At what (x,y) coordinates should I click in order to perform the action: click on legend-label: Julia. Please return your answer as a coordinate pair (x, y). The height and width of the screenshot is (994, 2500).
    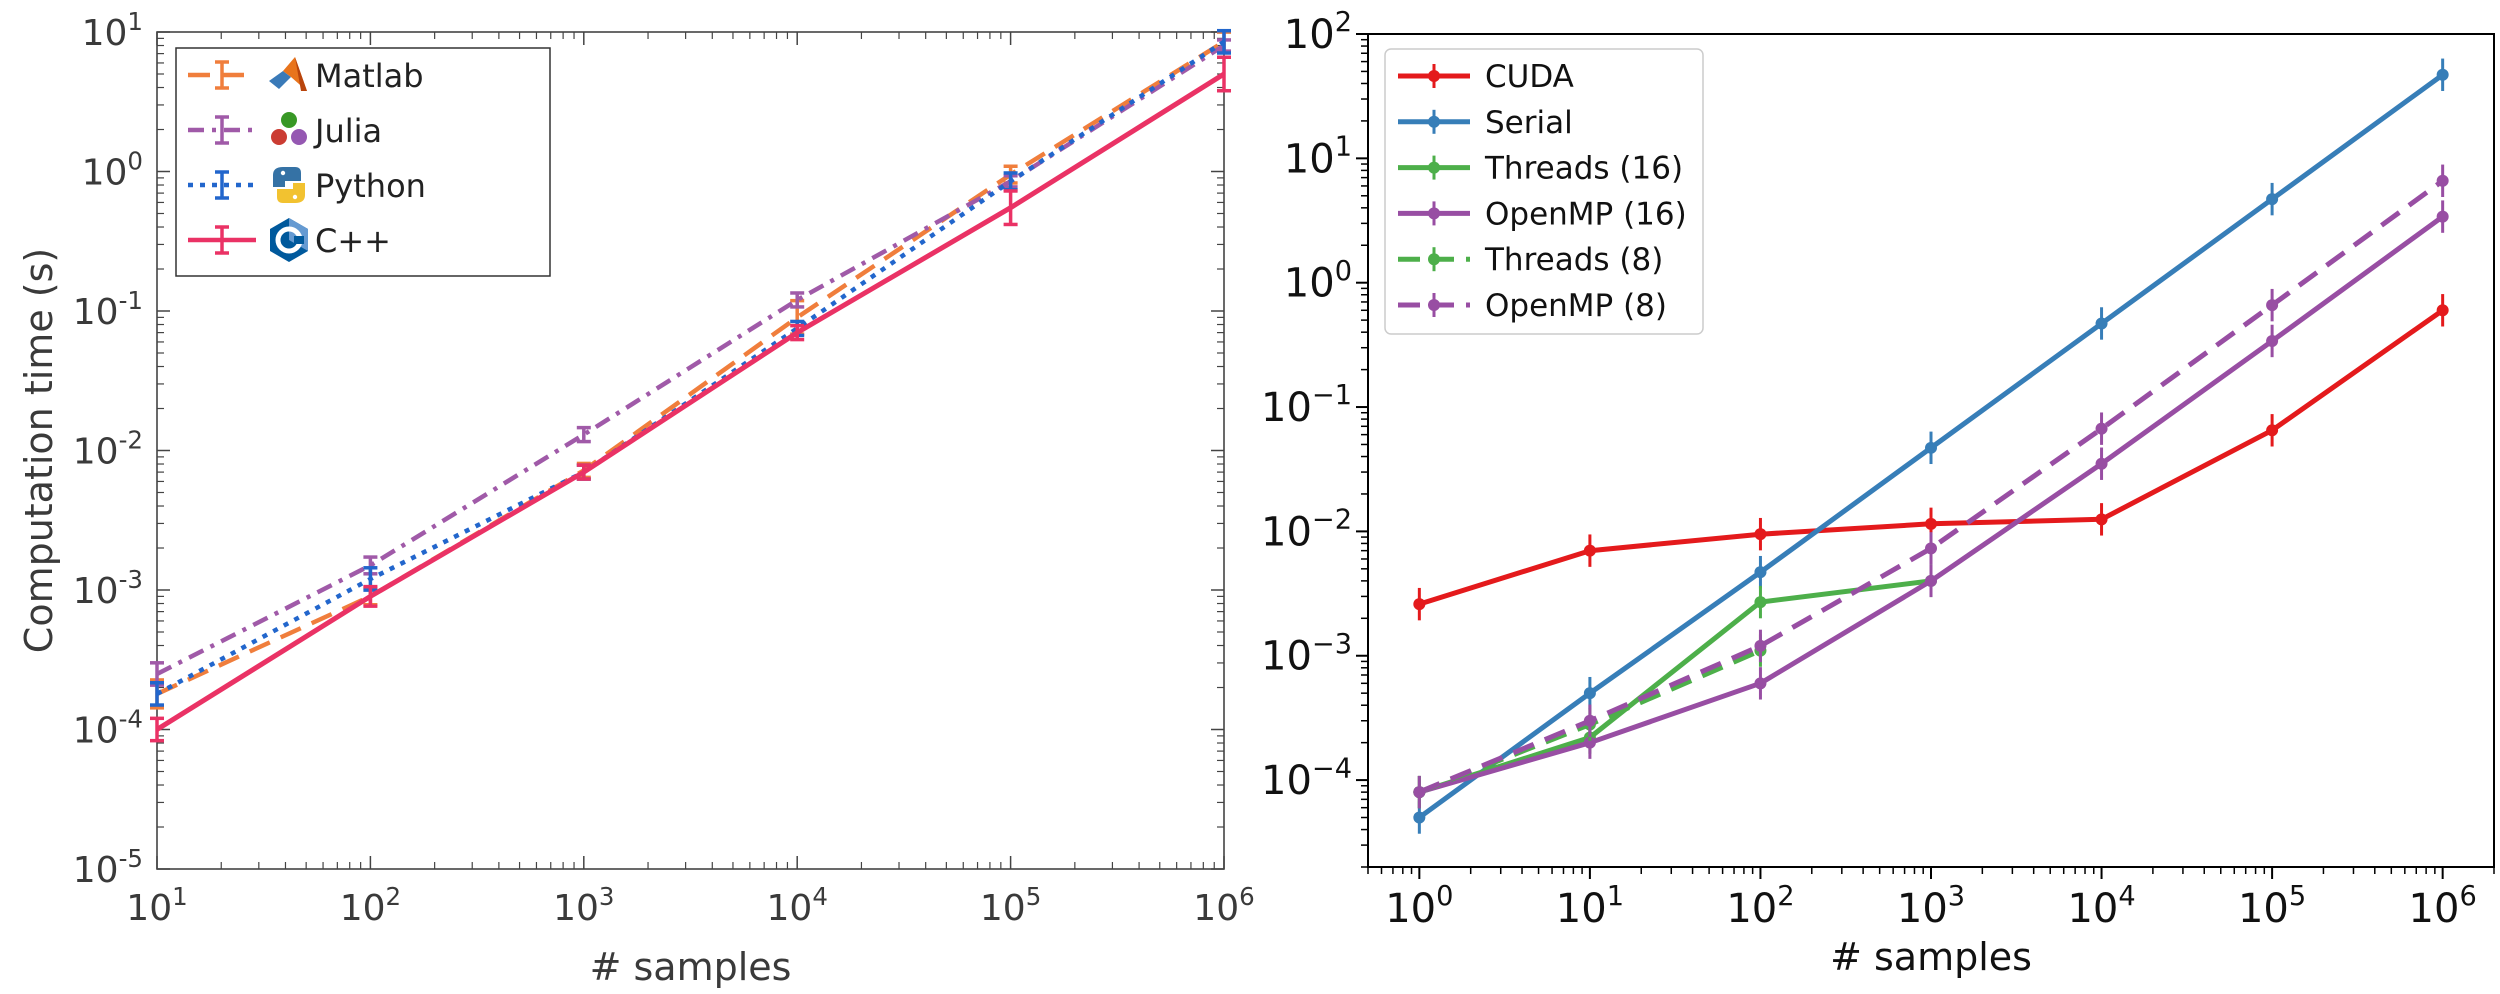
    Looking at the image, I should click on (347, 131).